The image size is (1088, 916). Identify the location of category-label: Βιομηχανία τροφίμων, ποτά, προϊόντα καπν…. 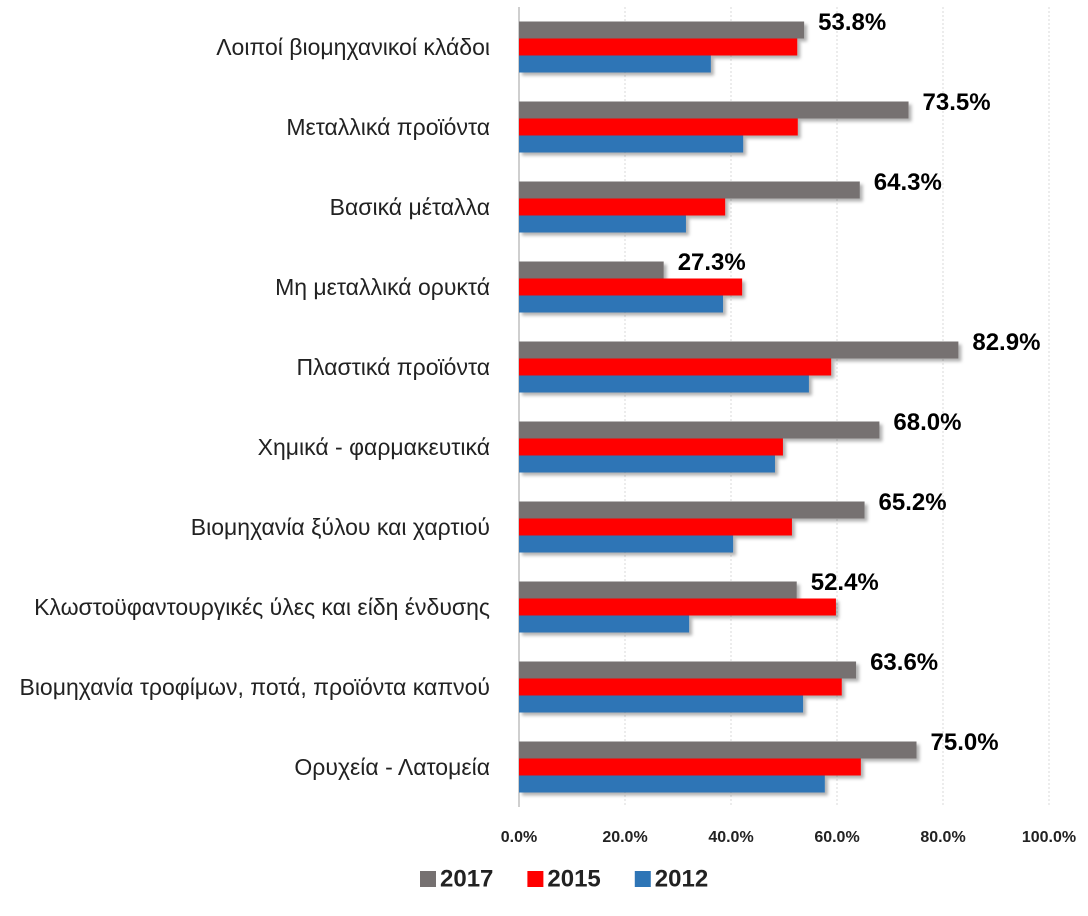
(245, 687).